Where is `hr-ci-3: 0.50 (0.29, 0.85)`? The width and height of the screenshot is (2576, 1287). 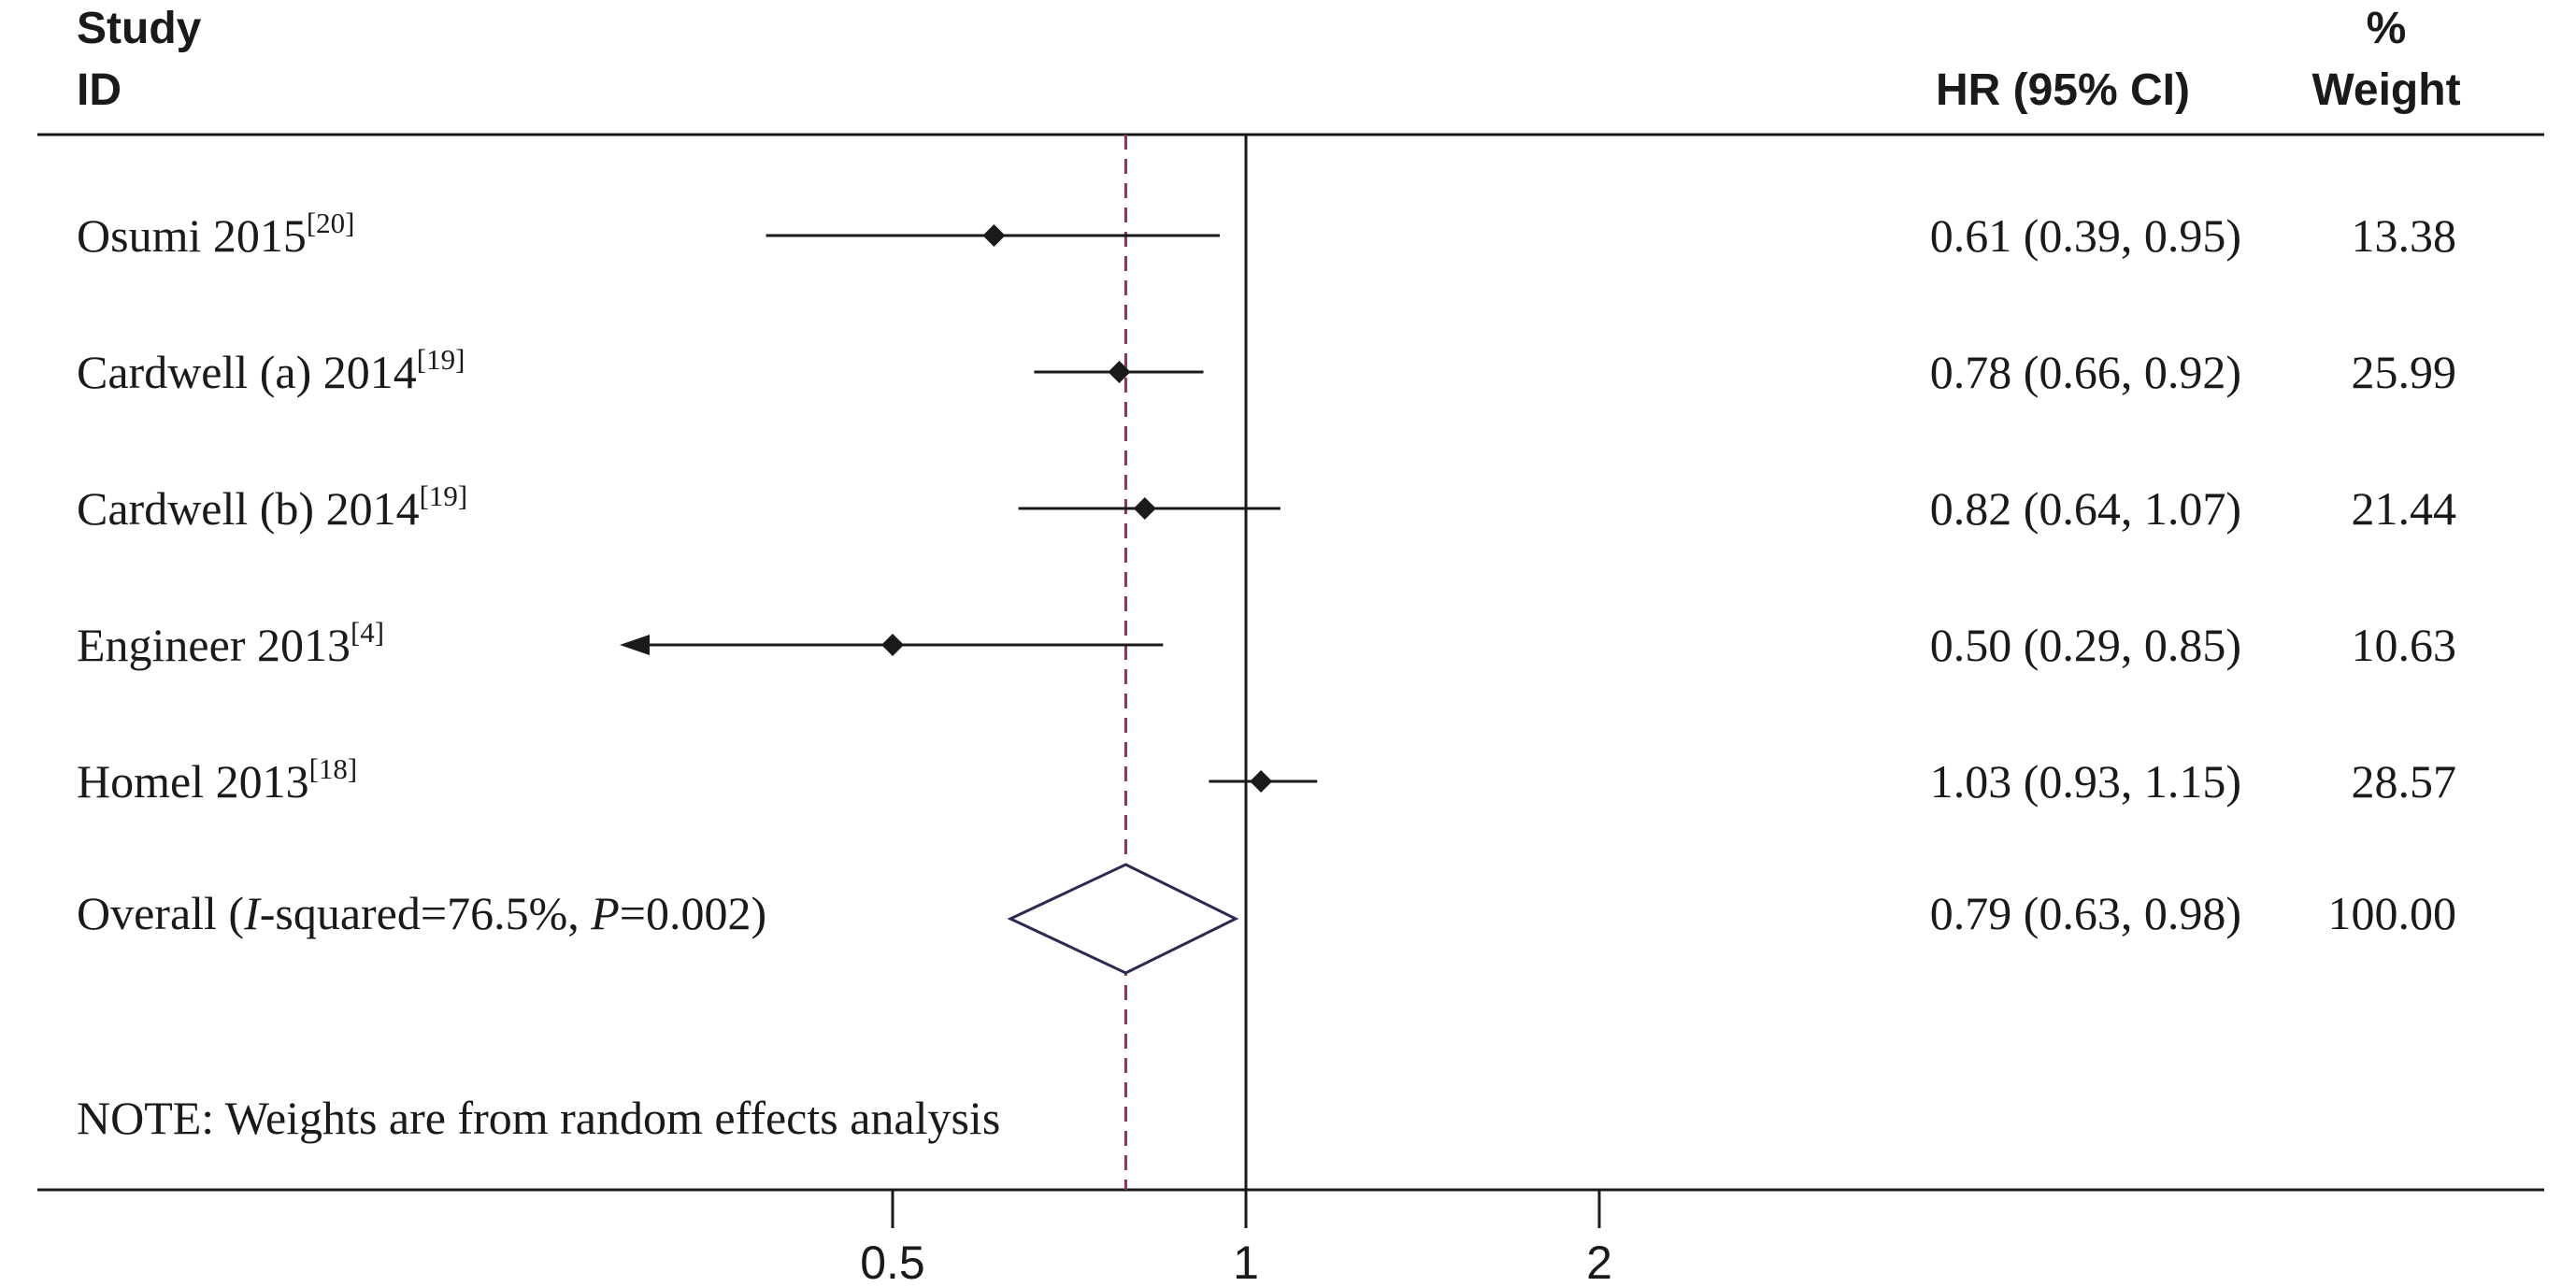 hr-ci-3: 0.50 (0.29, 0.85) is located at coordinates (2085, 645).